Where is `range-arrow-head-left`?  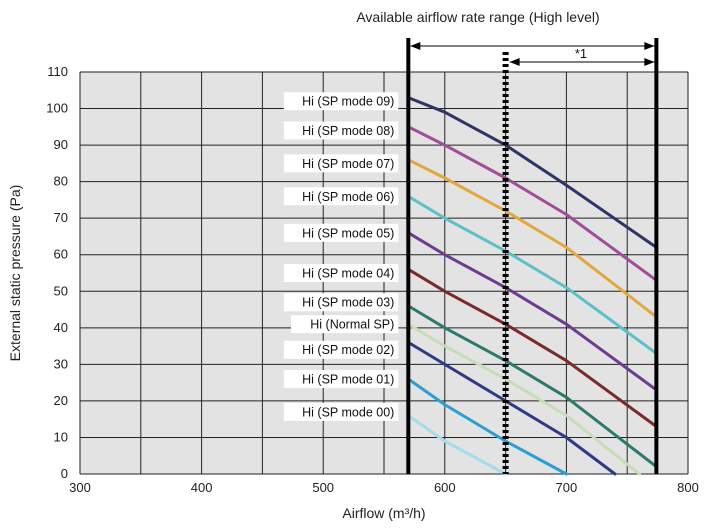 range-arrow-head-left is located at coordinates (415, 46).